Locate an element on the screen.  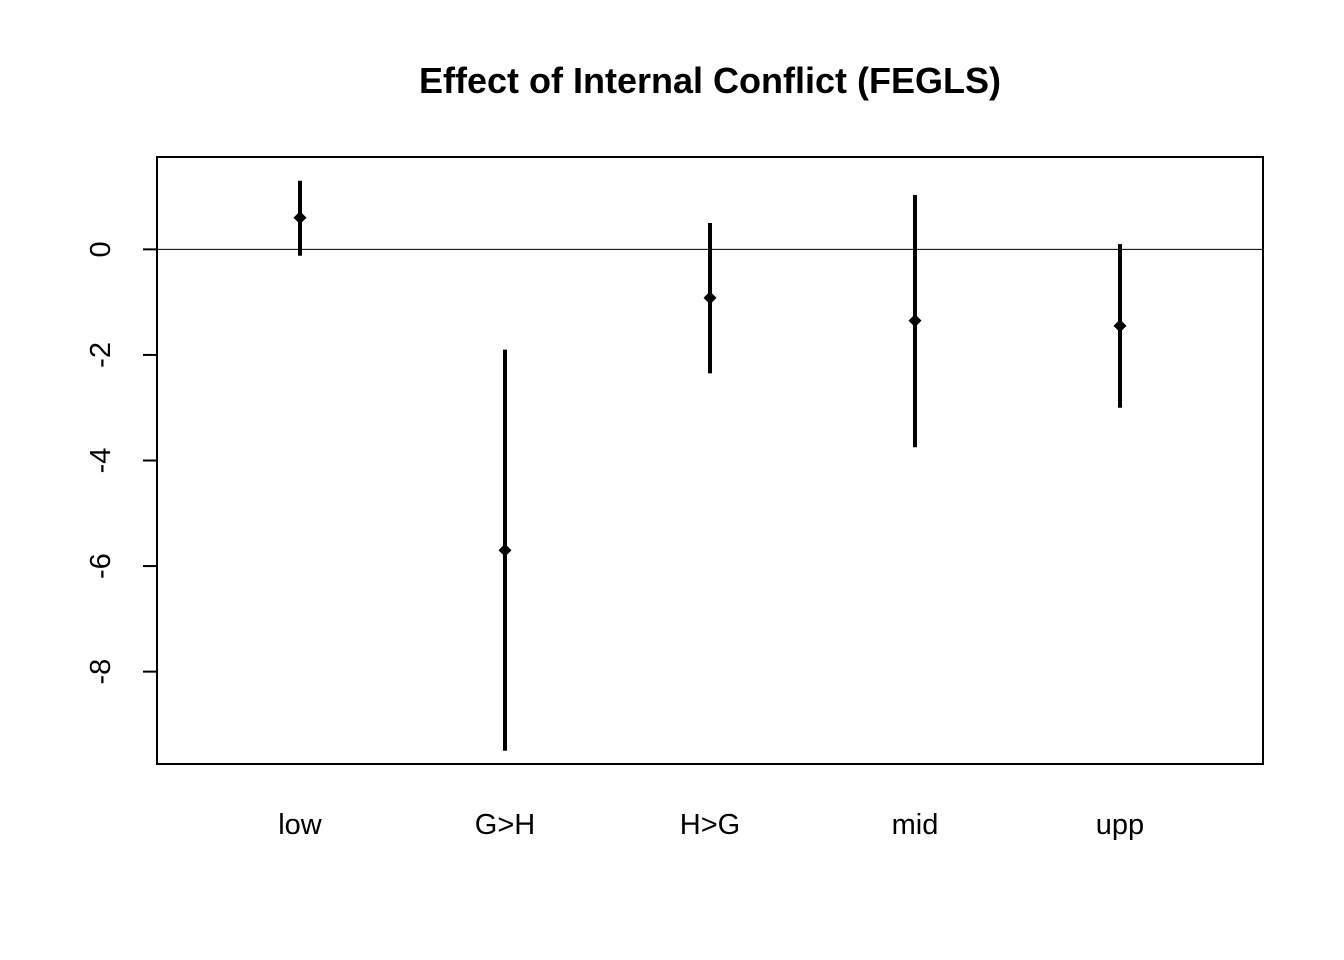
x-category-label: mid is located at coordinates (915, 825).